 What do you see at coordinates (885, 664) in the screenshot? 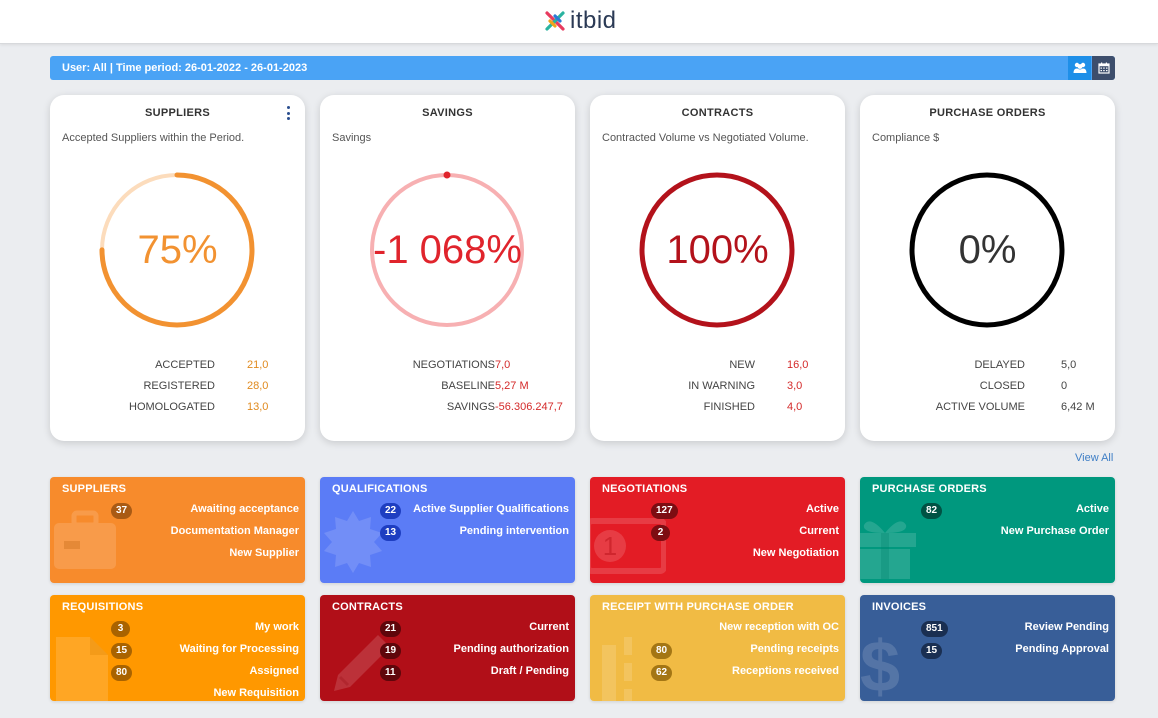
I see `dollar-icon: $` at bounding box center [885, 664].